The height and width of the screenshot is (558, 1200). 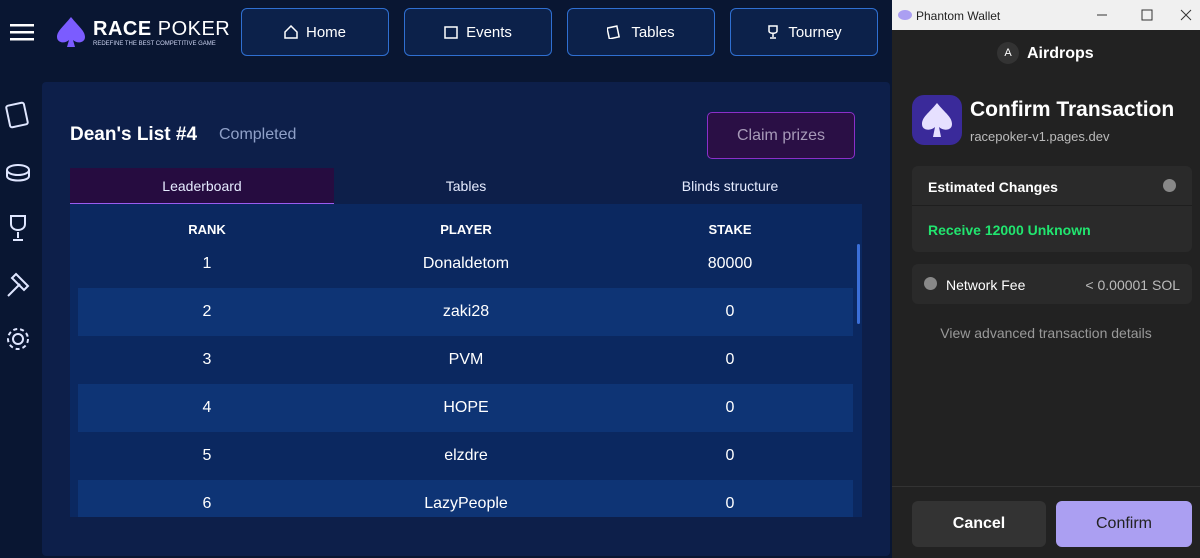 I want to click on table-cell: 2, so click(x=207, y=311).